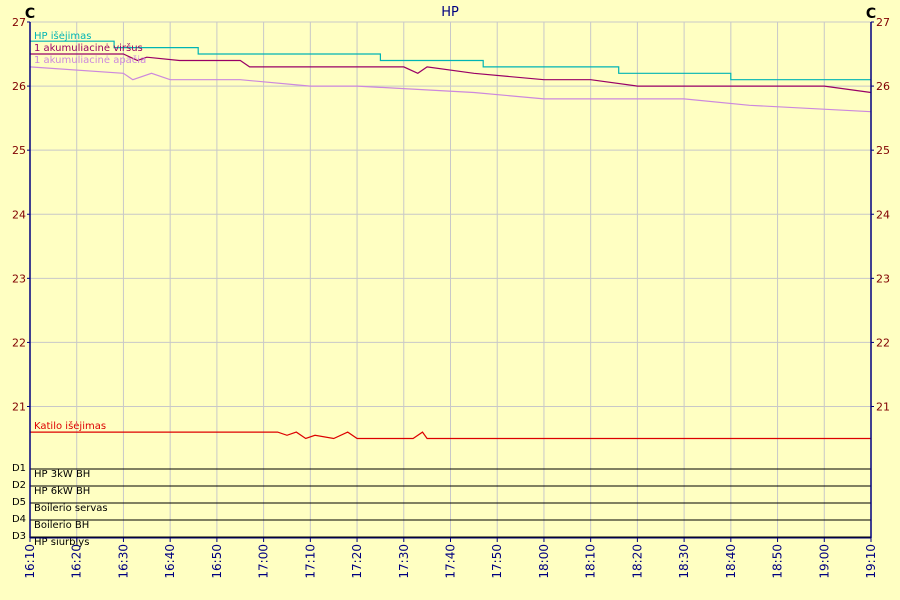  I want to click on x-tick-label: 18:20, so click(637, 561).